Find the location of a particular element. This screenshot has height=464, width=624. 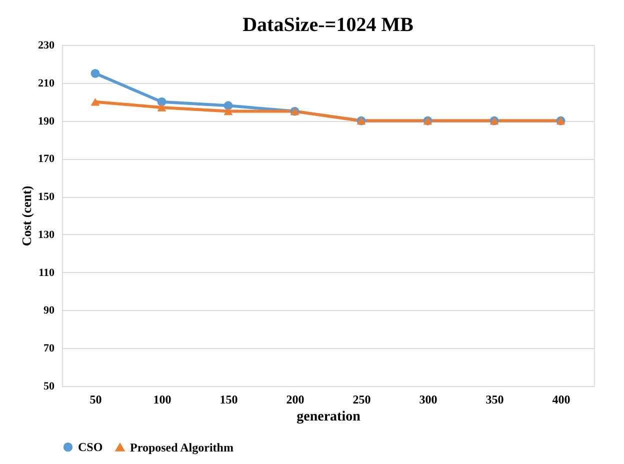

y-tick-label: 150 is located at coordinates (46, 197).